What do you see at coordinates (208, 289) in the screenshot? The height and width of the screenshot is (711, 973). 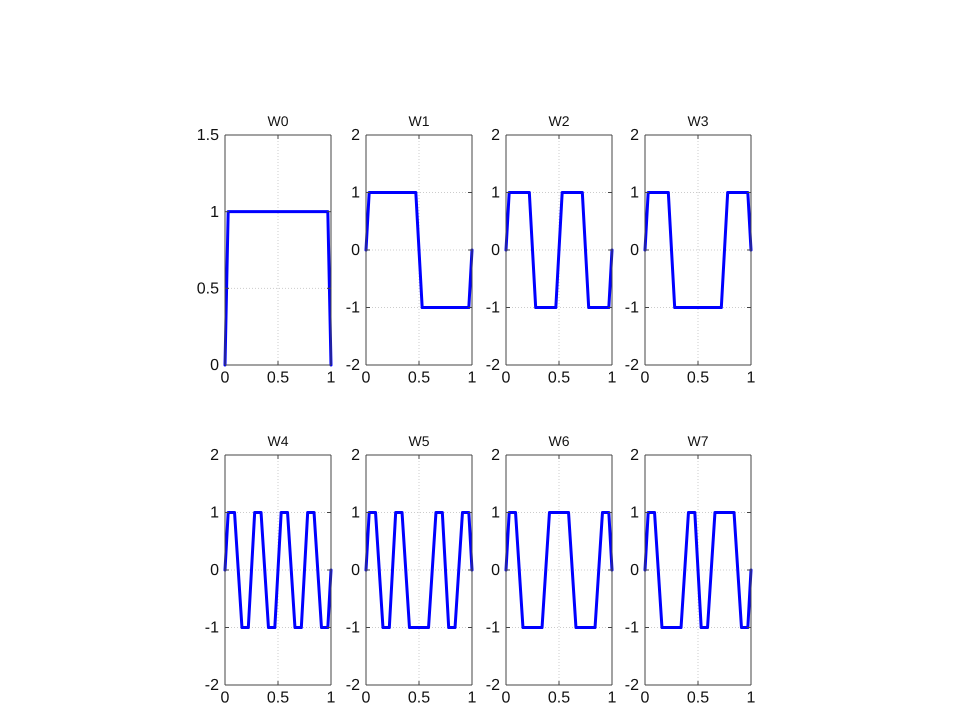 I see `y-tick-label: 0.5` at bounding box center [208, 289].